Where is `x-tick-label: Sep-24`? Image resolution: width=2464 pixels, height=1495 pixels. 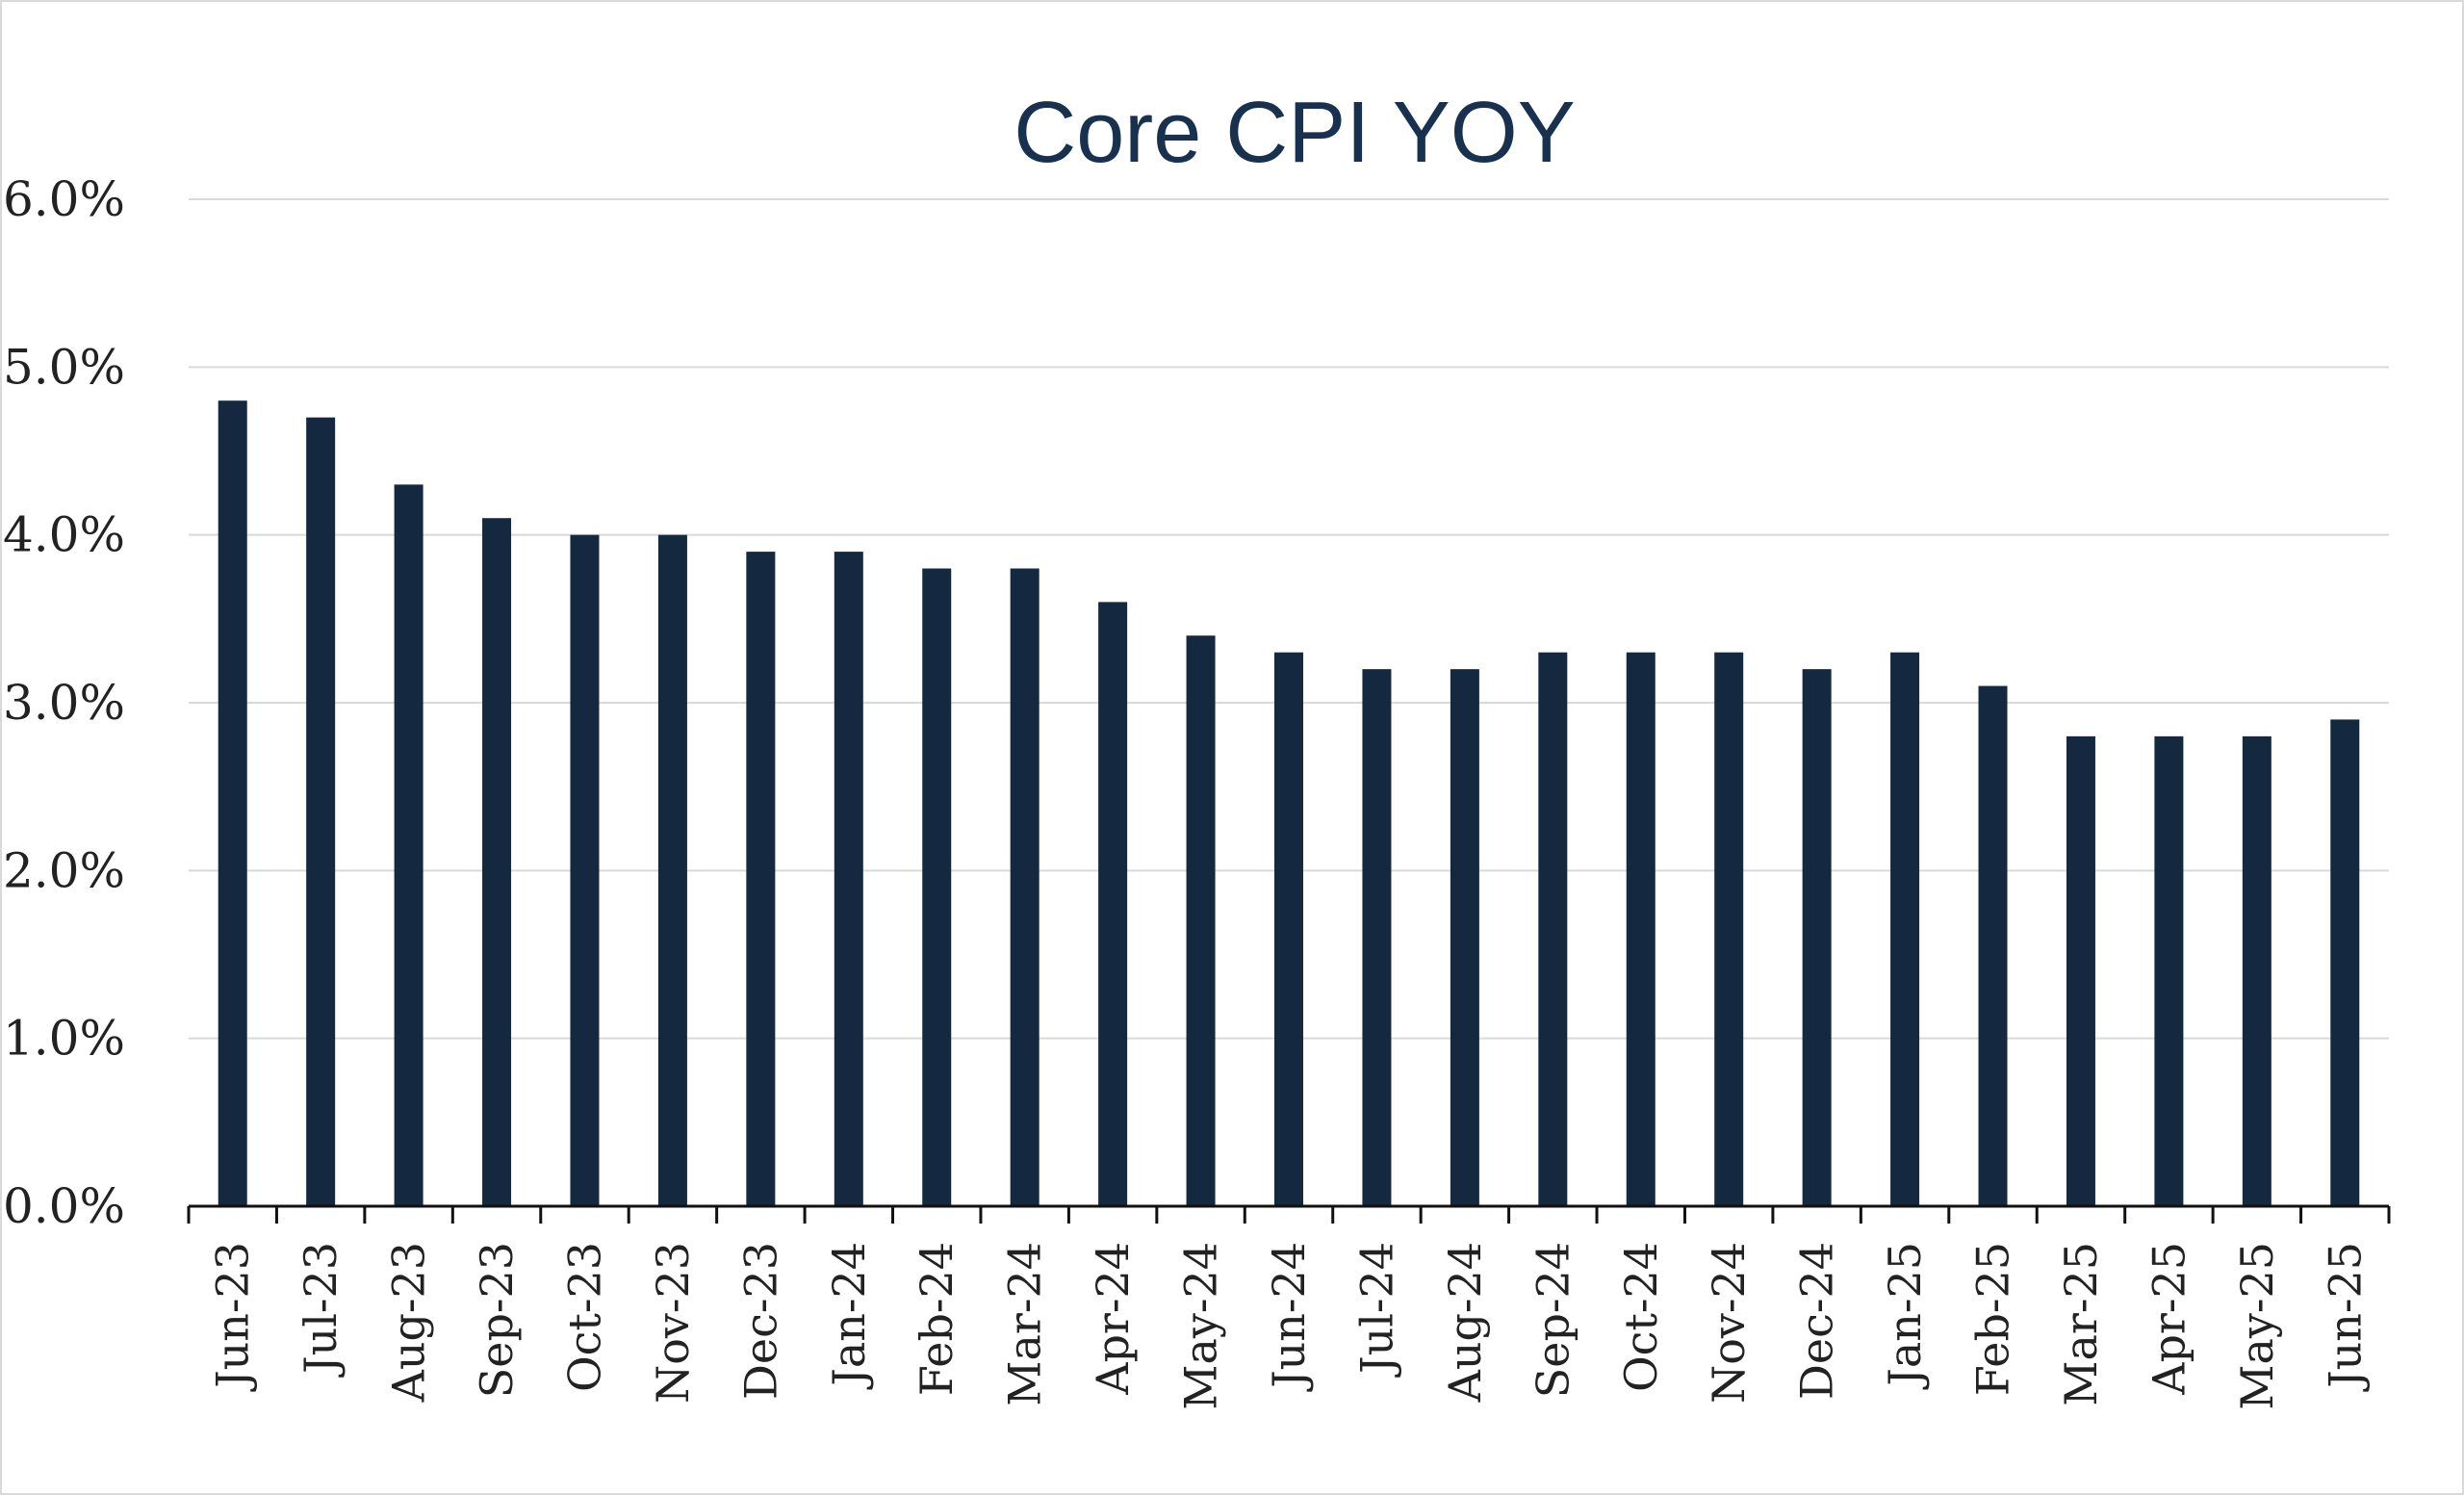
x-tick-label: Sep-24 is located at coordinates (1552, 1320).